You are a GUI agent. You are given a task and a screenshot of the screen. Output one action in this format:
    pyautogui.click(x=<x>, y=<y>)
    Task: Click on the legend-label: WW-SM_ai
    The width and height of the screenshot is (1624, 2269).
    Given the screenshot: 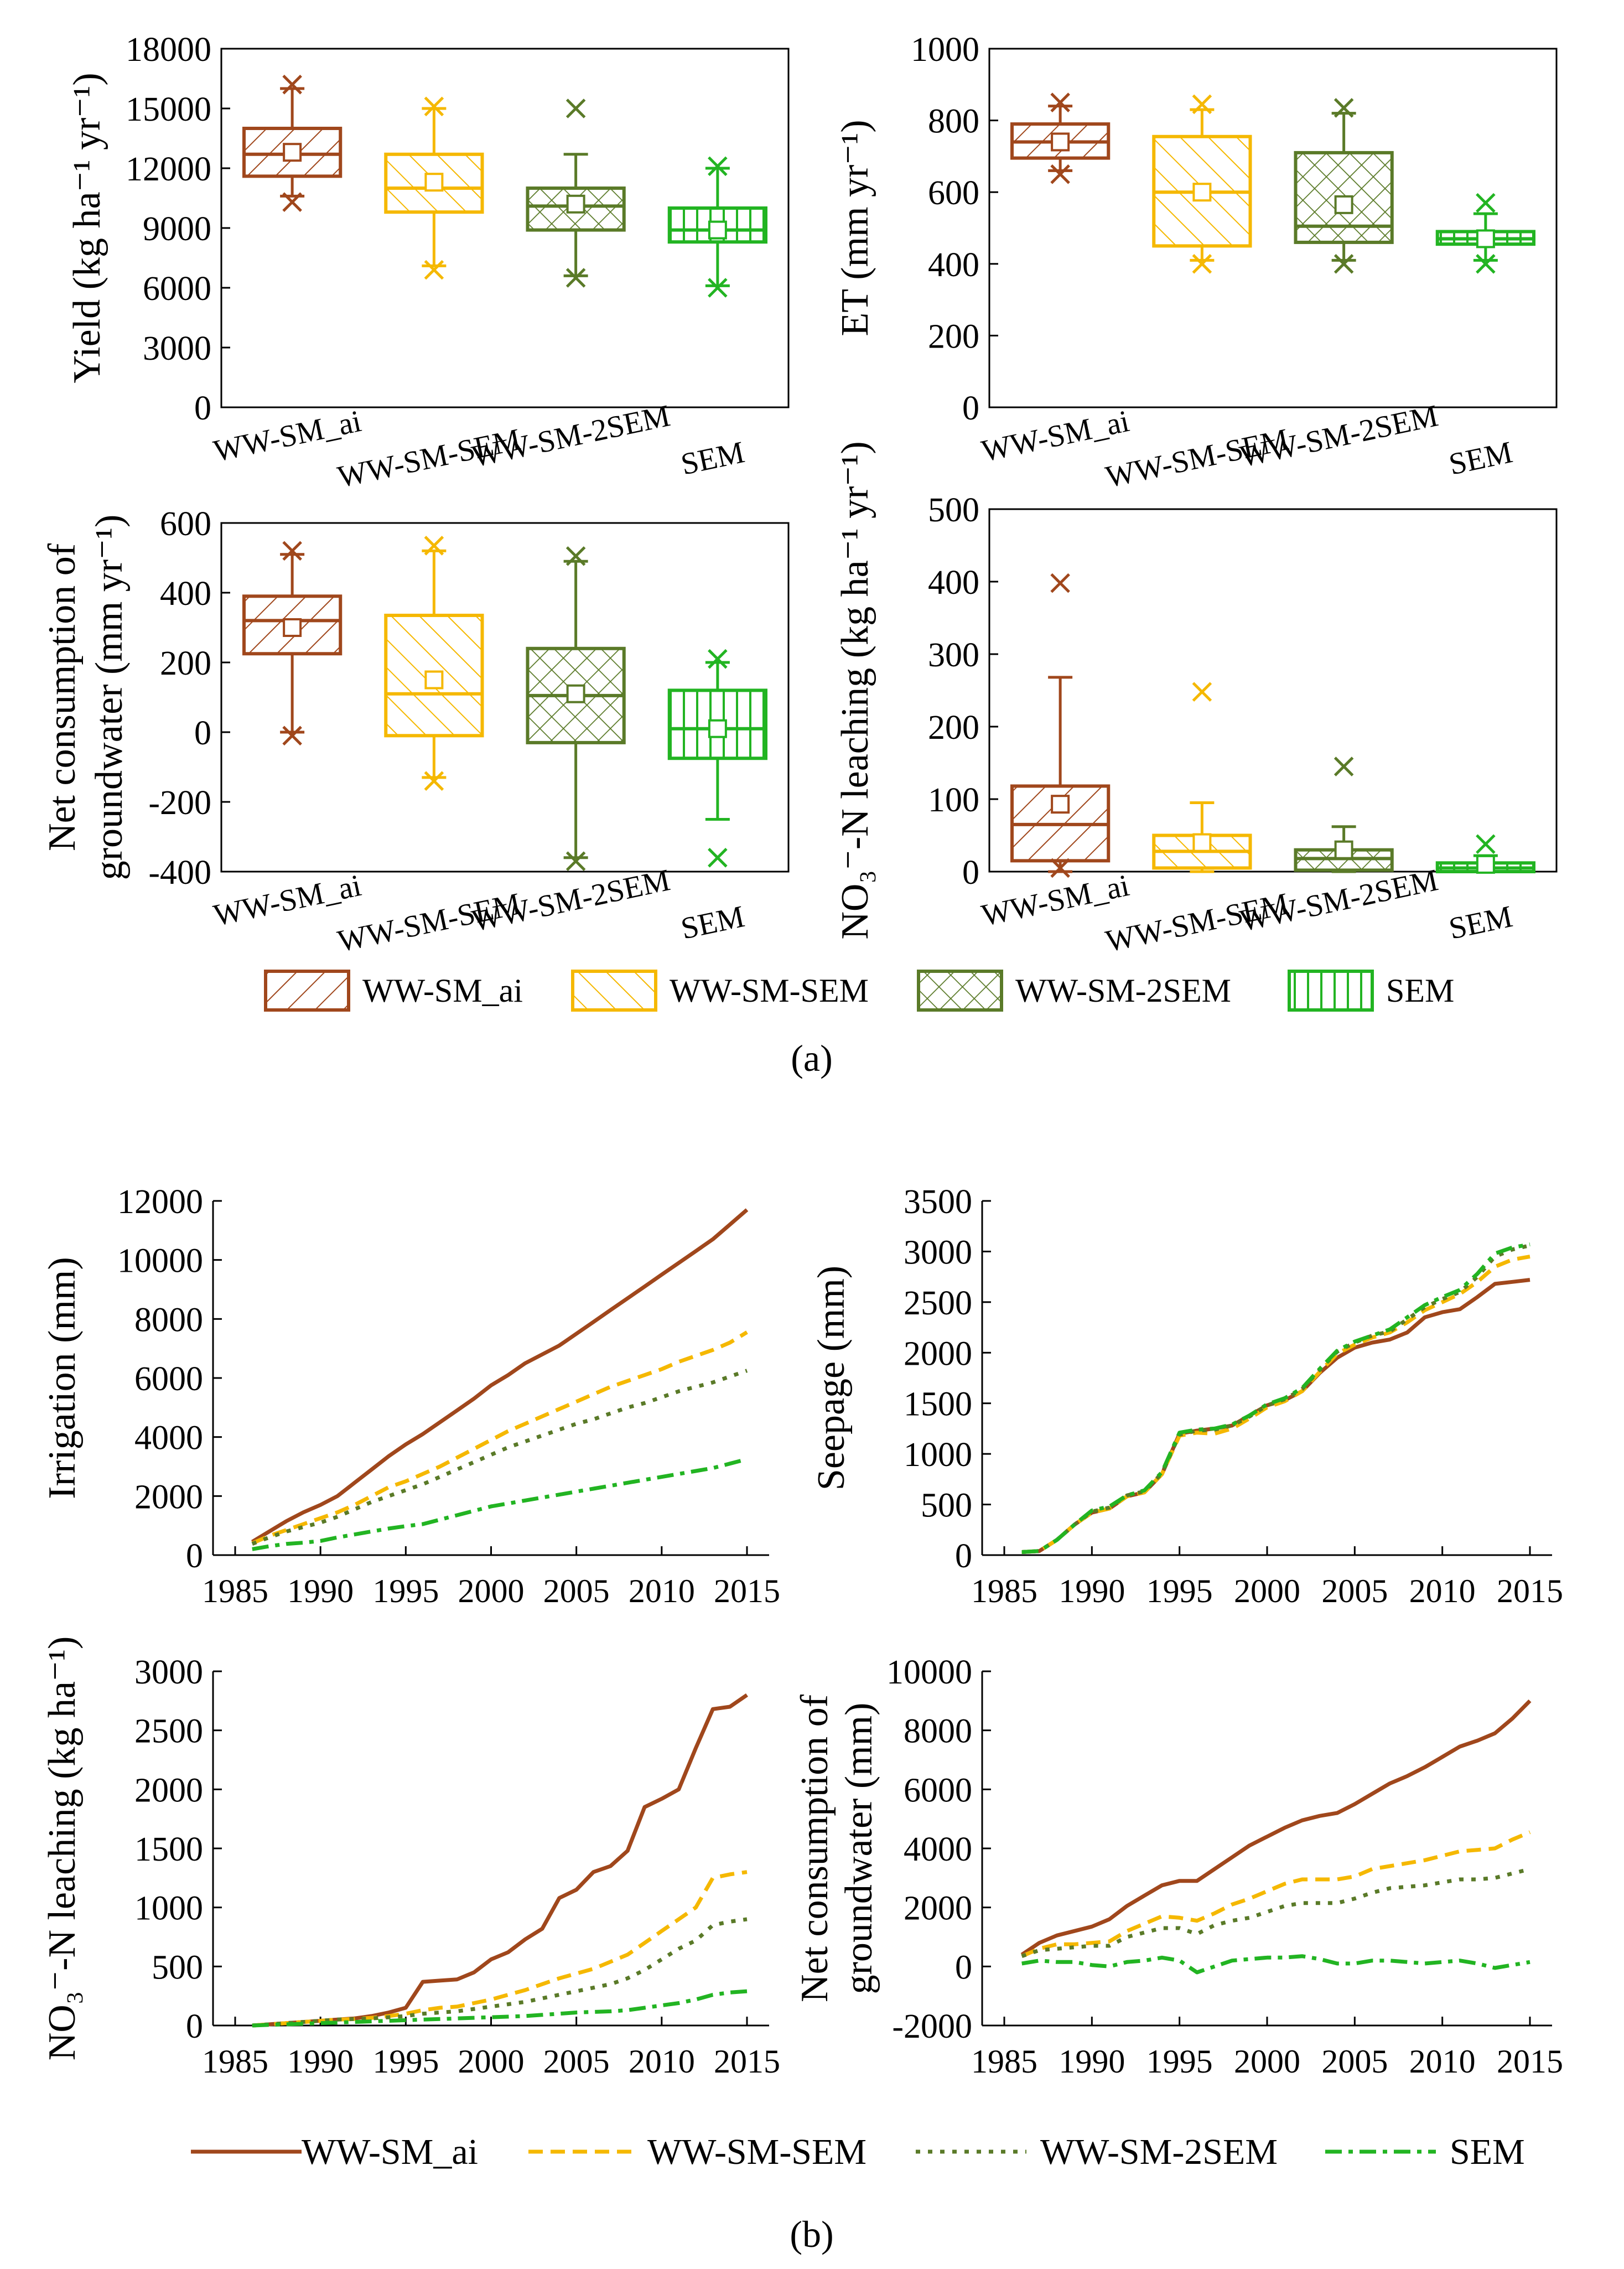 What is the action you would take?
    pyautogui.click(x=443, y=991)
    